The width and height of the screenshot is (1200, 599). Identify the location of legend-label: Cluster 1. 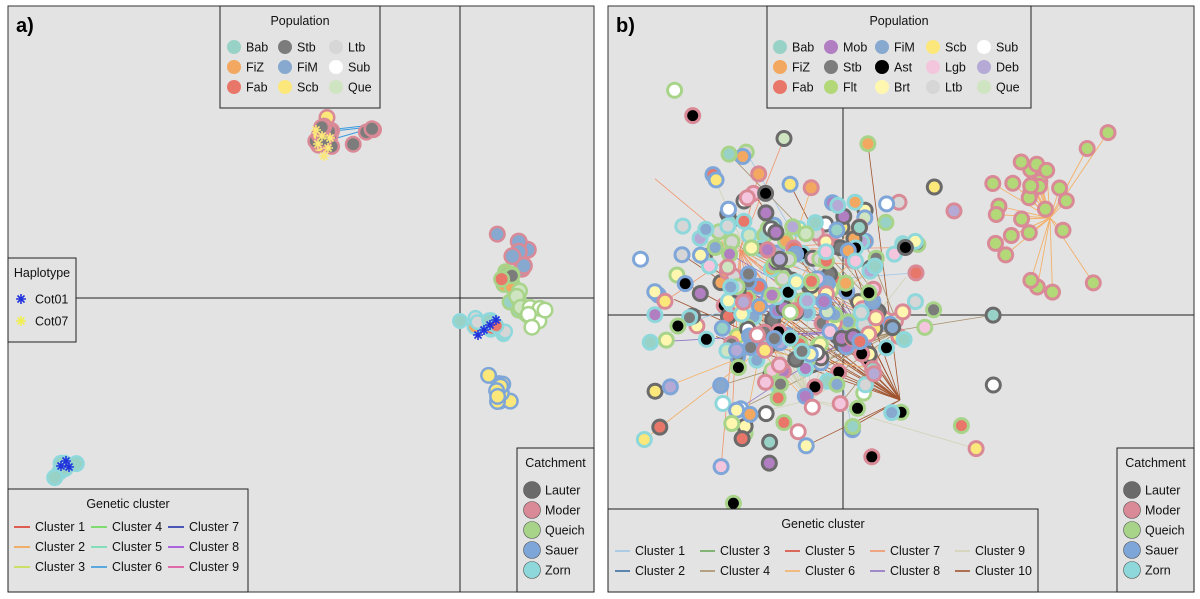
(660, 551).